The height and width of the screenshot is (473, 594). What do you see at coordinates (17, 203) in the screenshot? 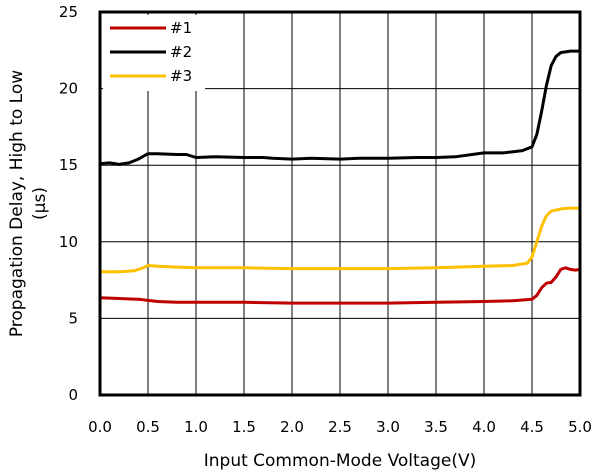
I see `y-axis-title-line-1: Propagation Delay, High to Low` at bounding box center [17, 203].